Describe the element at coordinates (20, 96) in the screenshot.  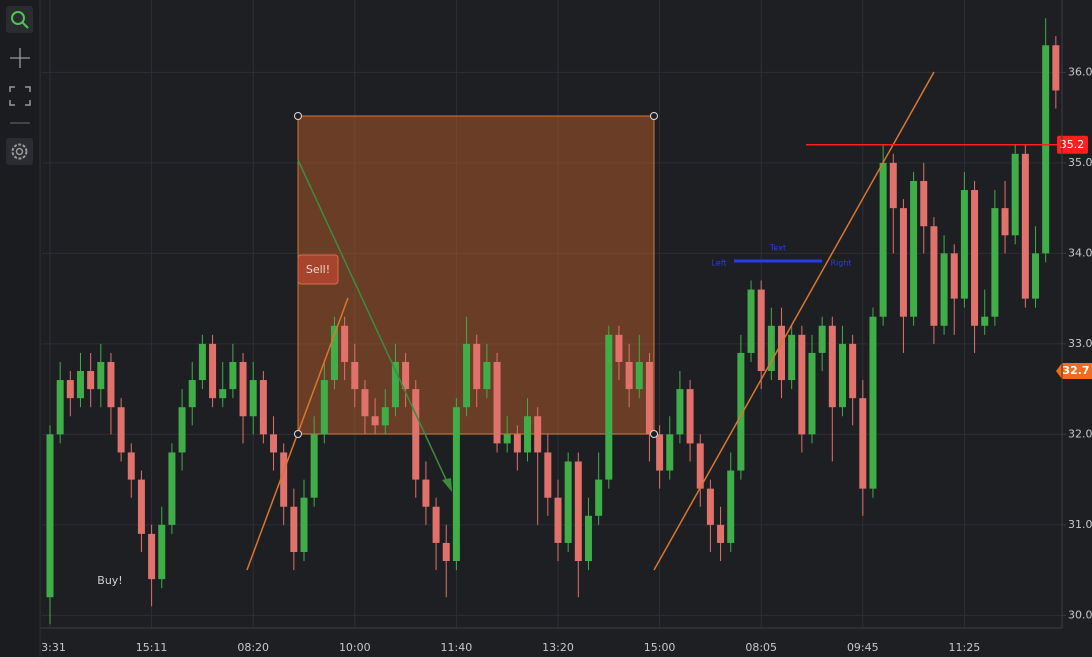
I see `fit-button` at that location.